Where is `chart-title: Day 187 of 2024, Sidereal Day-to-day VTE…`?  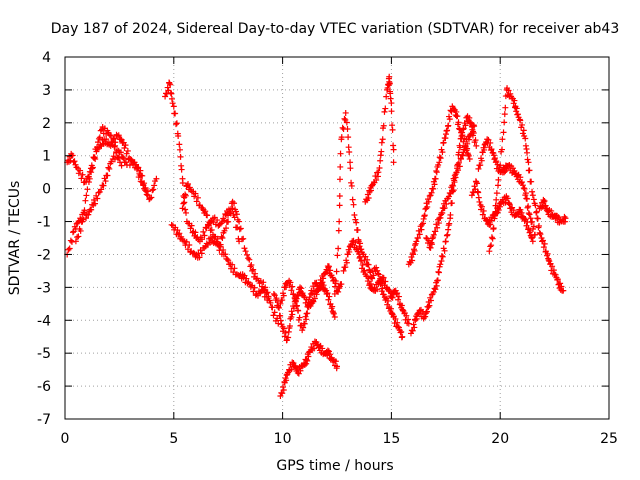 chart-title: Day 187 of 2024, Sidereal Day-to-day VTE… is located at coordinates (335, 29).